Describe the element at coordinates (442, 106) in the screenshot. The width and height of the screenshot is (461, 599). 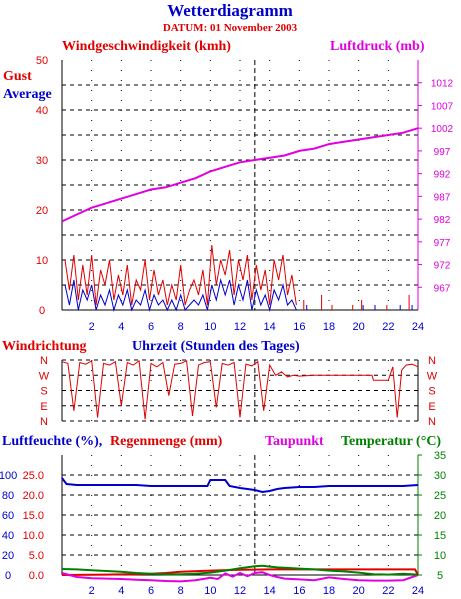
I see `y-right-tick-label: 1007` at that location.